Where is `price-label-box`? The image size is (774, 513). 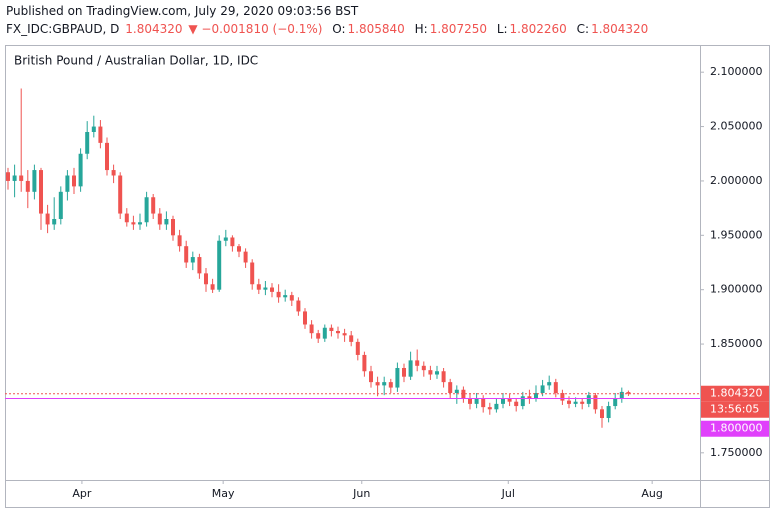
price-label-box is located at coordinates (735, 393).